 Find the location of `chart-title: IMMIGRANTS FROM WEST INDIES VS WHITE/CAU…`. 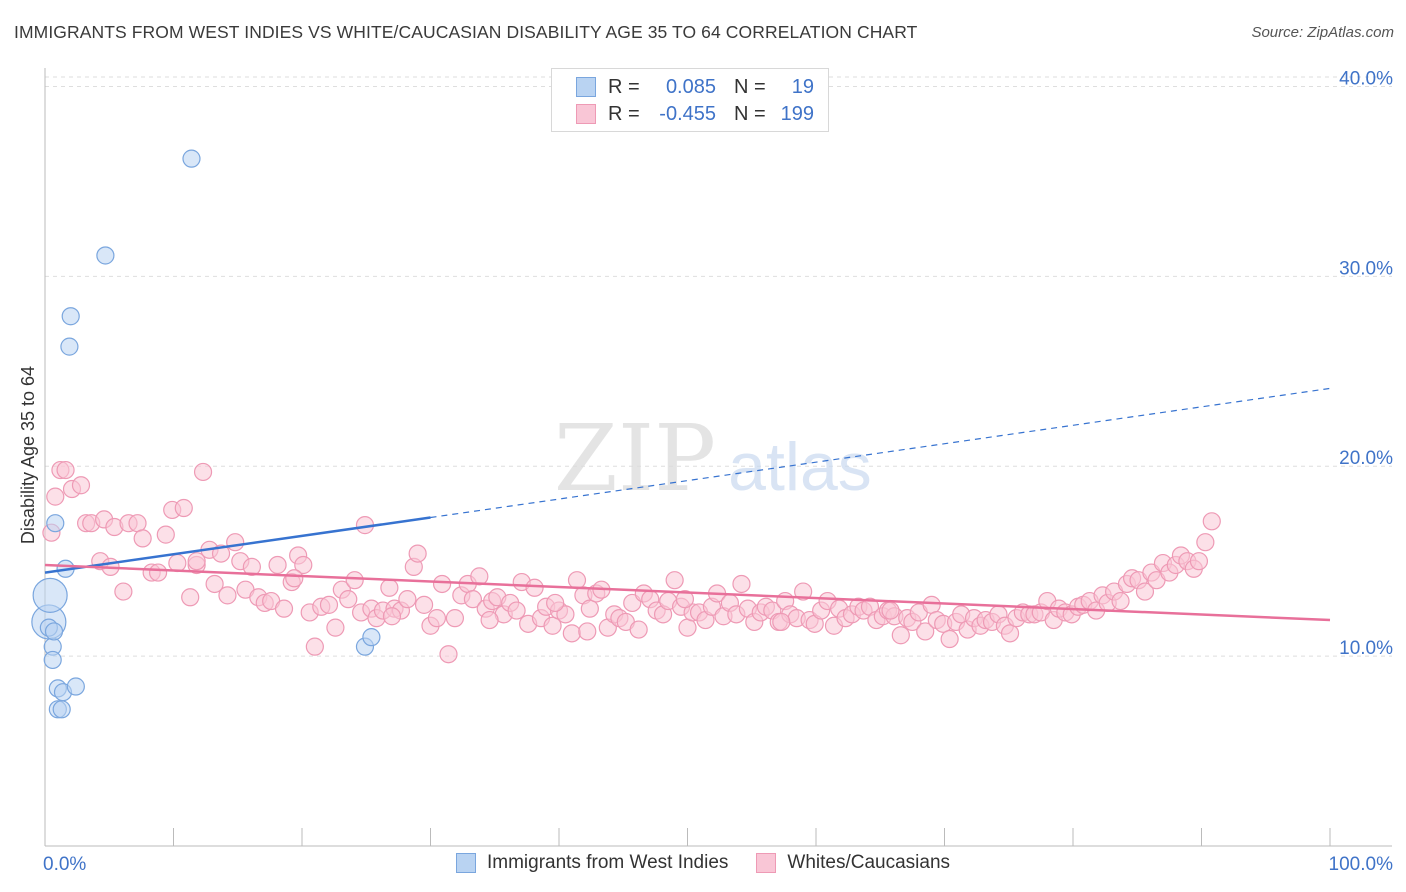

chart-title: IMMIGRANTS FROM WEST INDIES VS WHITE/CAU… is located at coordinates (466, 32).